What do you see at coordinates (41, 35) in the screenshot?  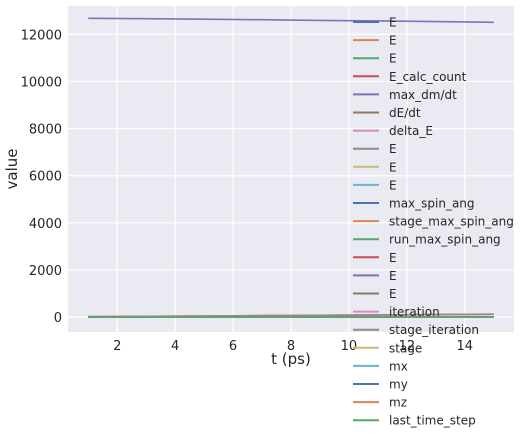 I see `y-tick-label: 12000` at bounding box center [41, 35].